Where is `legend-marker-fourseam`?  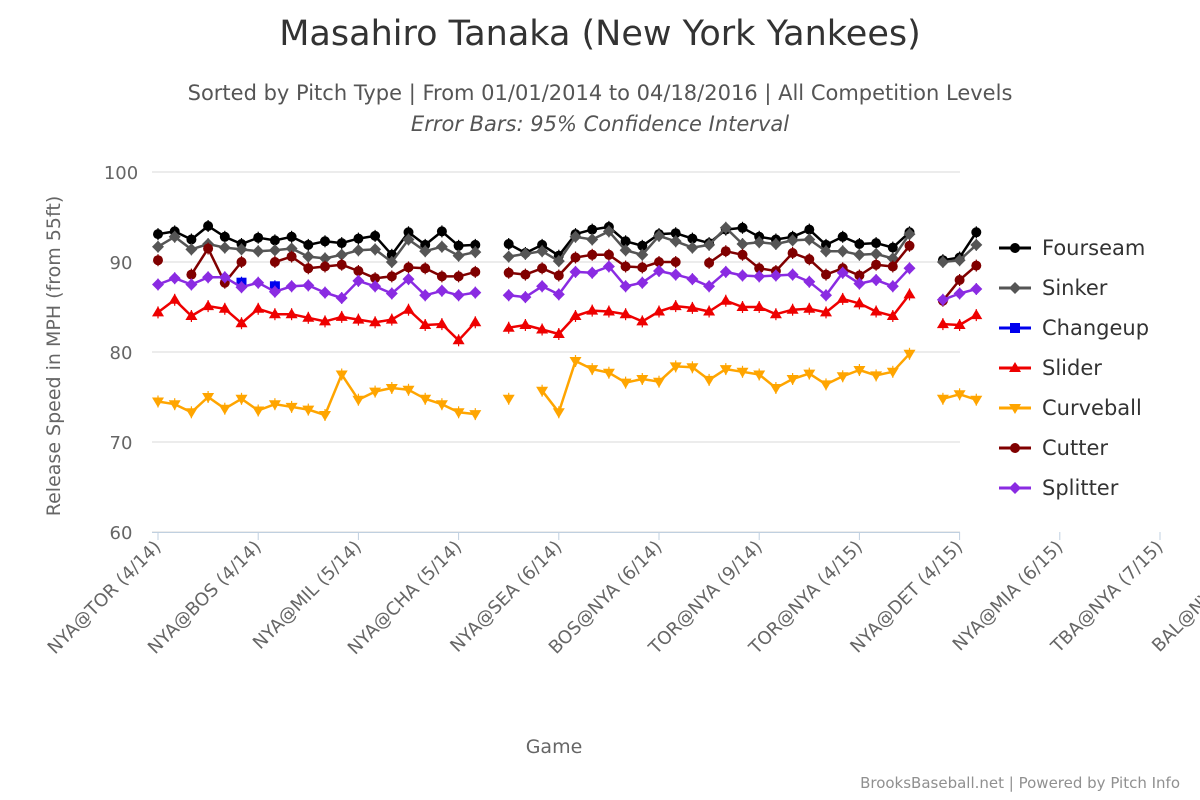
legend-marker-fourseam is located at coordinates (1015, 248).